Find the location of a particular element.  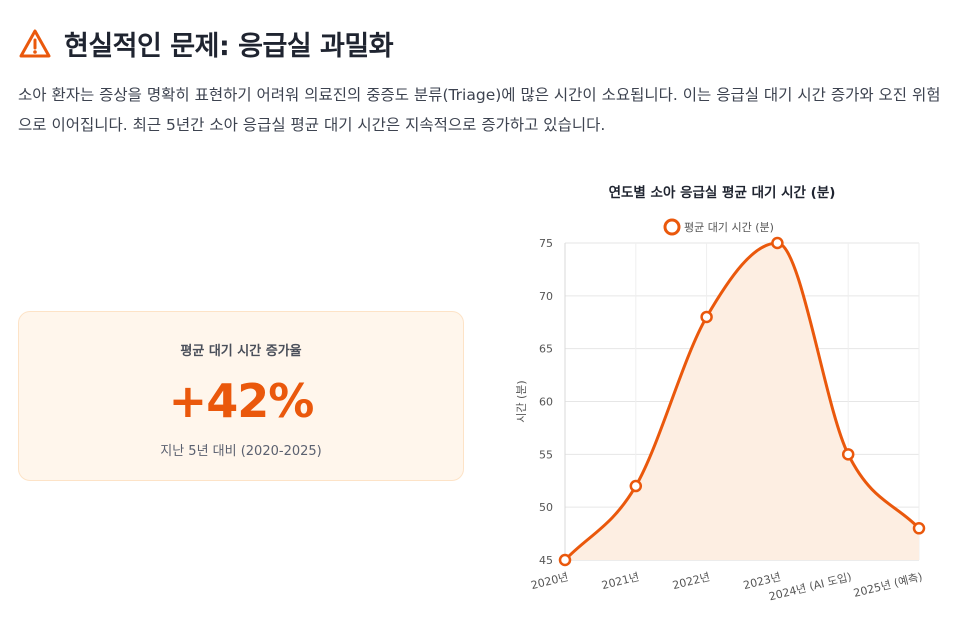

x-tick-label: 2021년 is located at coordinates (620, 581).